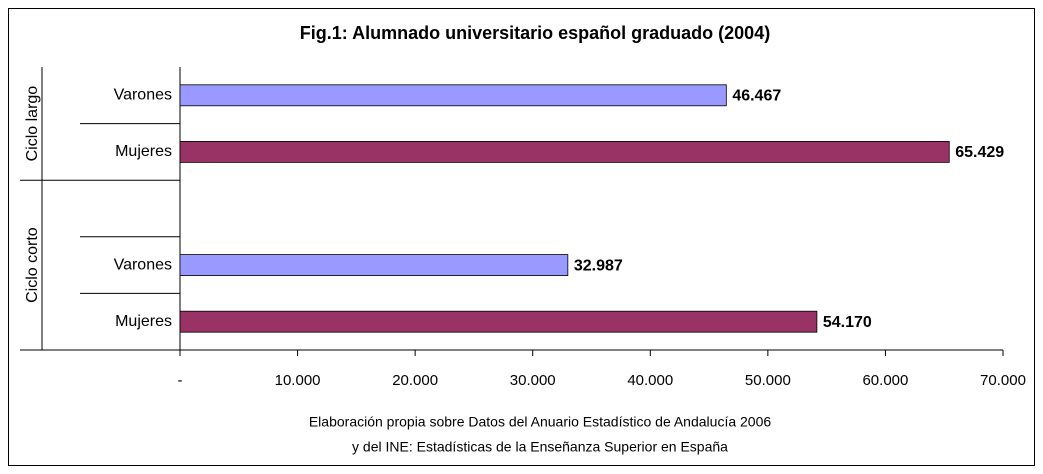  What do you see at coordinates (1003, 380) in the screenshot?
I see `x-tick-label: 70.000` at bounding box center [1003, 380].